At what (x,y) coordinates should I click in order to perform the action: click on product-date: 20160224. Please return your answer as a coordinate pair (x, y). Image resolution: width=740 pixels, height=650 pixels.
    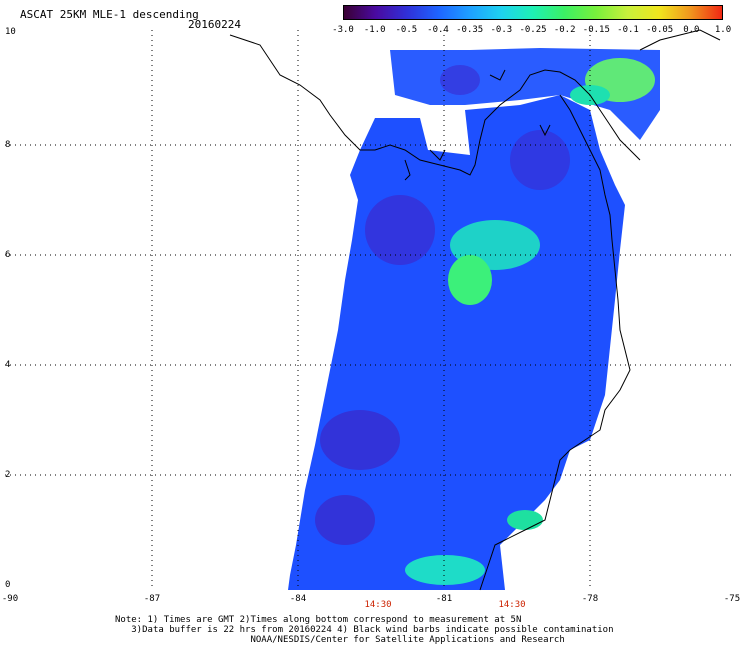
    Looking at the image, I should click on (214, 24).